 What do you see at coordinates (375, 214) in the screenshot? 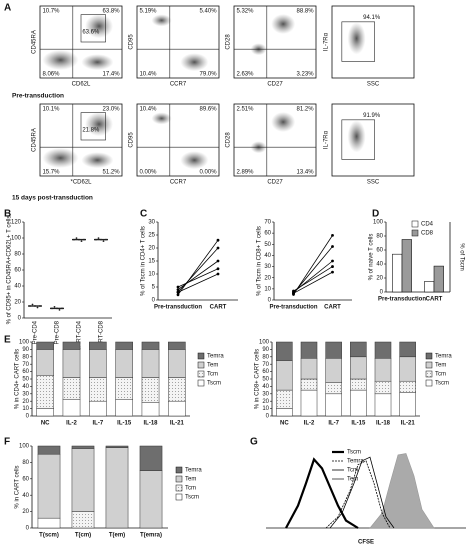
I see `panel-letter: D` at bounding box center [375, 214].